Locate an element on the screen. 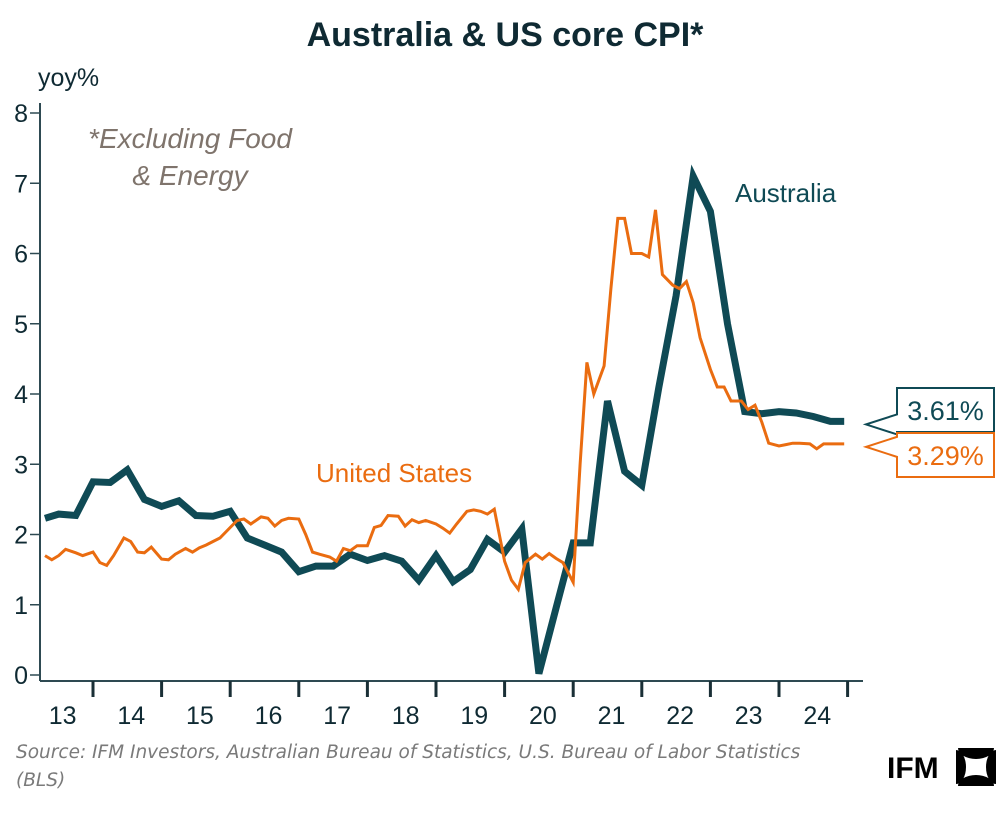 Image resolution: width=1000 pixels, height=813 pixels. x-tick-label: 16 is located at coordinates (269, 716).